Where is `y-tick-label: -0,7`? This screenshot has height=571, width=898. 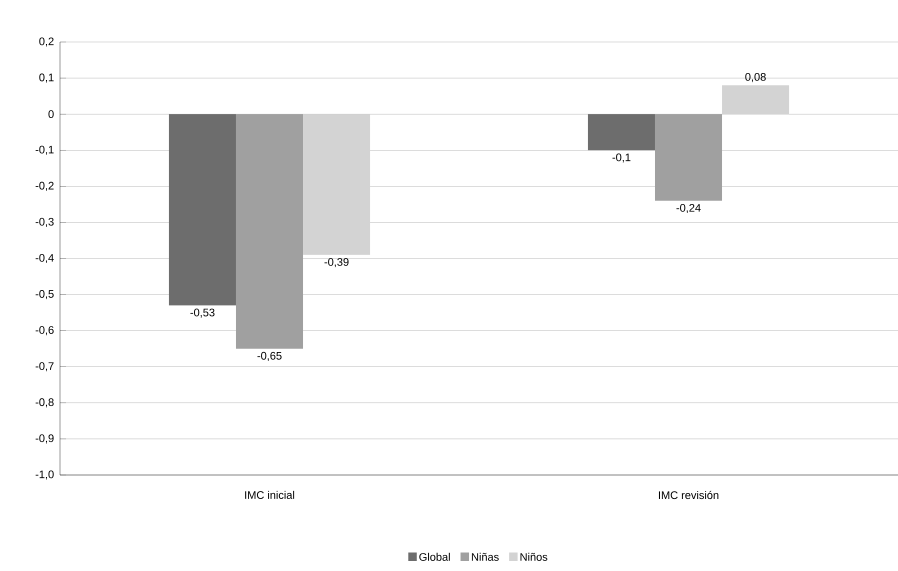 y-tick-label: -0,7 is located at coordinates (45, 367).